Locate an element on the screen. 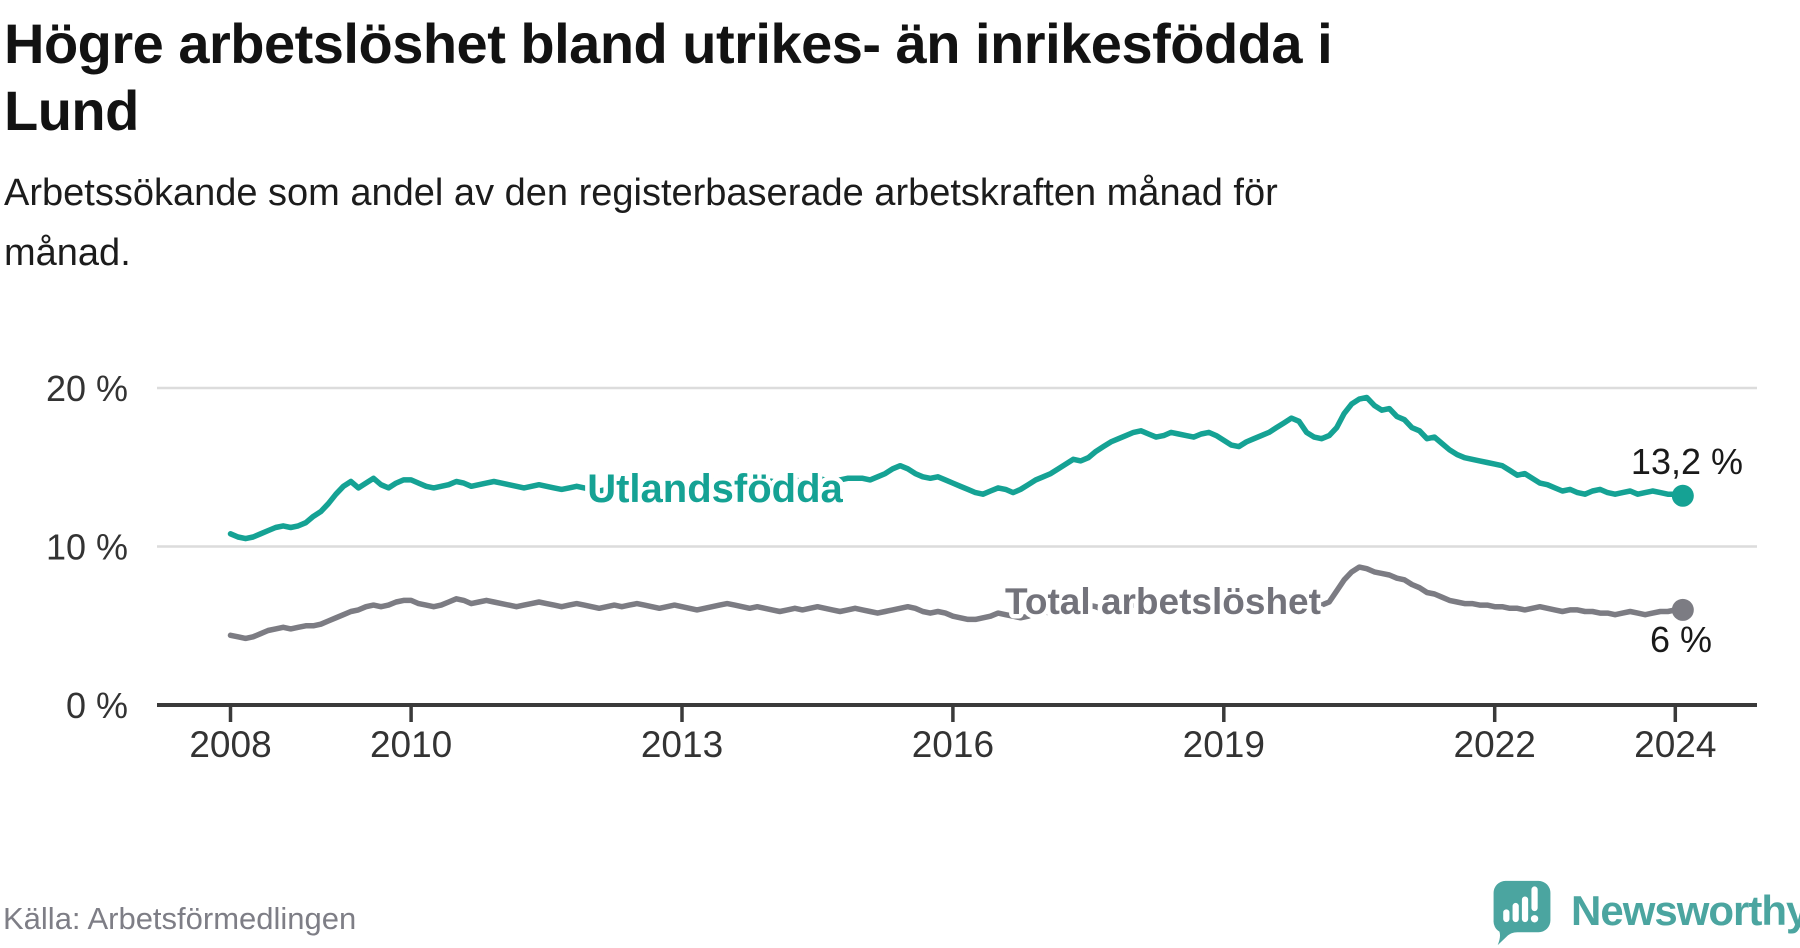 The image size is (1800, 948). end-value-label-total: 6 % is located at coordinates (1681, 639).